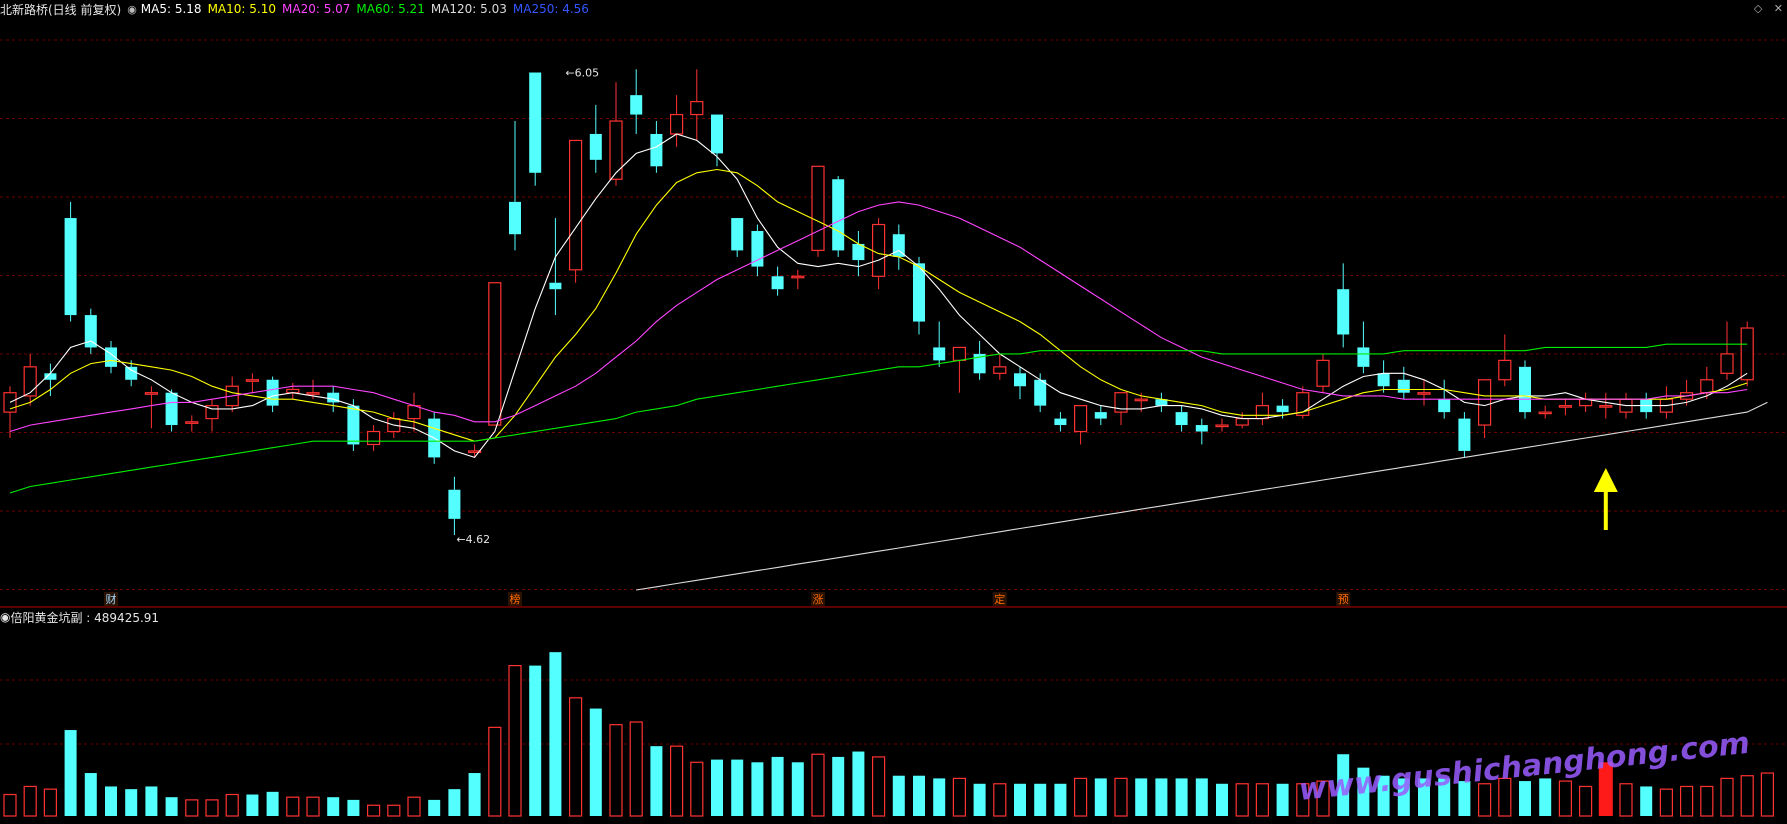 The image size is (1787, 824). I want to click on stock-title: 北新路桥(日线 前复权), so click(61, 9).